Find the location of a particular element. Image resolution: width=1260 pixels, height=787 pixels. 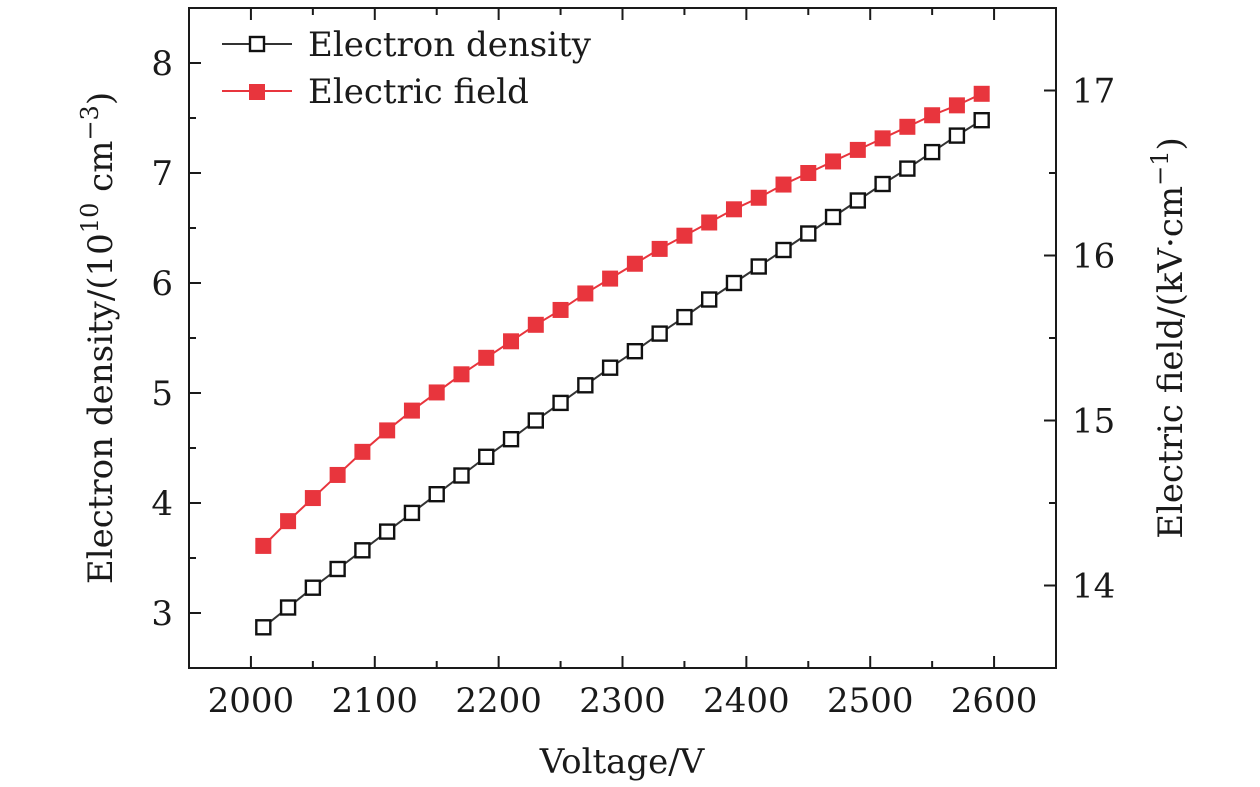

x-tick-label: 2500 is located at coordinates (870, 701).